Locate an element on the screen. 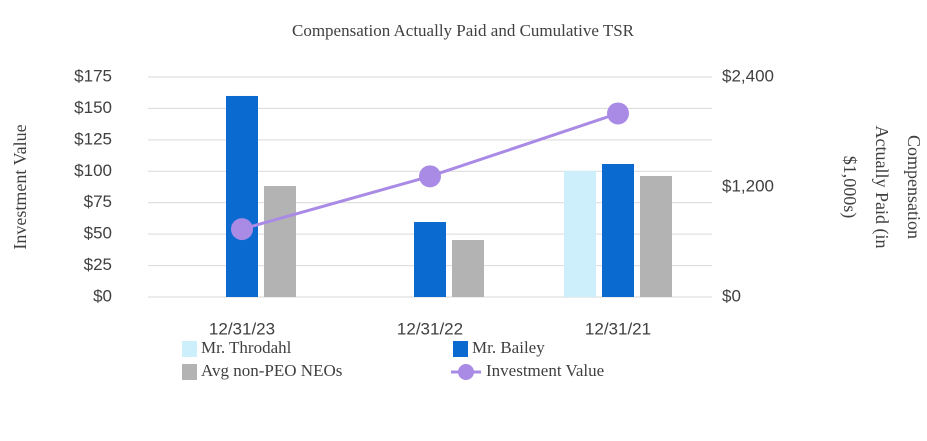 Image resolution: width=927 pixels, height=441 pixels. y-axis-title: Investment Value is located at coordinates (20, 186).